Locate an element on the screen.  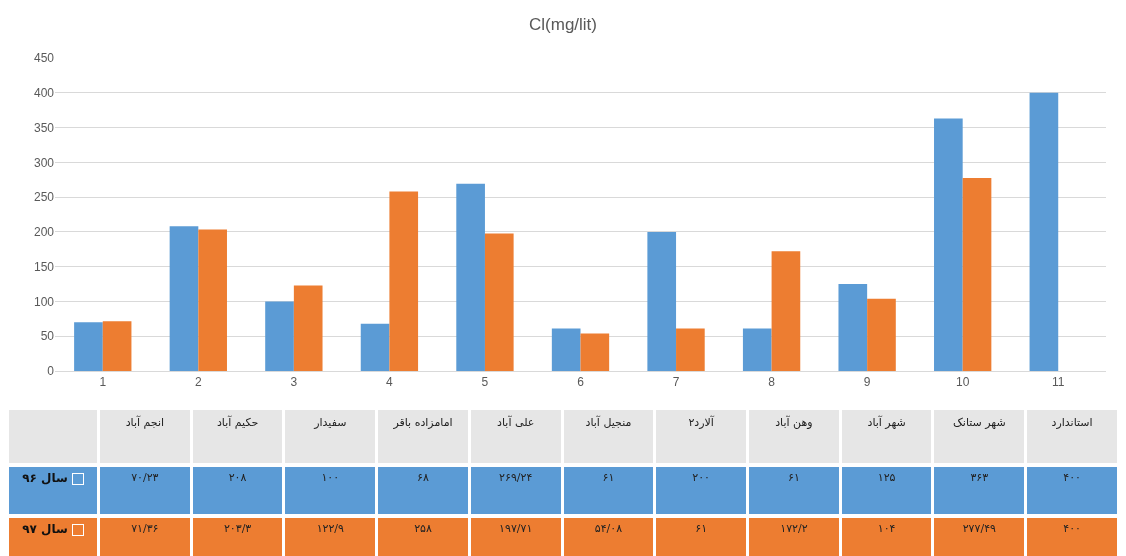
text: وهن آباد is located at coordinates (794, 436).